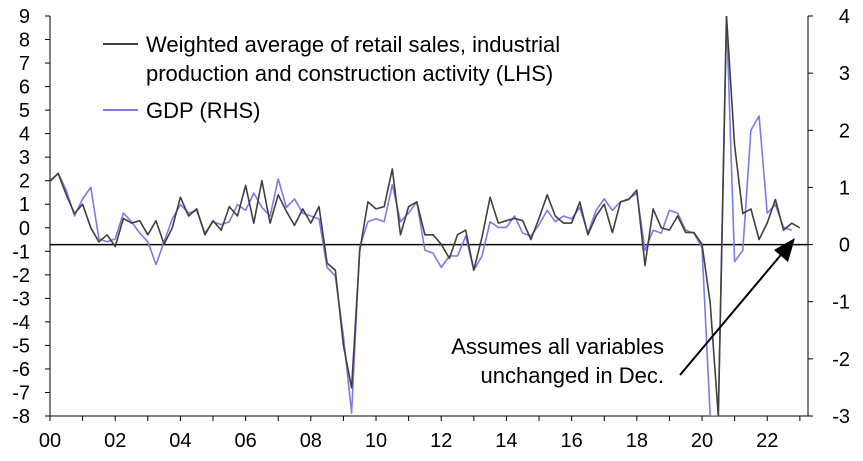 The height and width of the screenshot is (461, 863). Describe the element at coordinates (21, 393) in the screenshot. I see `y-left-tick-label: -7` at that location.